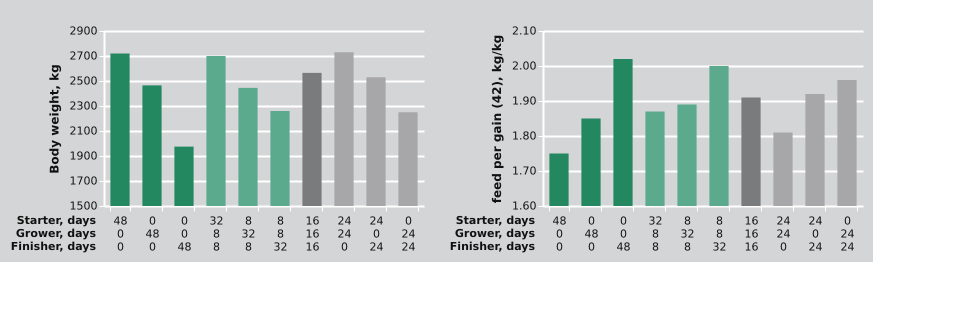  Describe the element at coordinates (524, 31) in the screenshot. I see `y-tick-label: 2.10` at that location.